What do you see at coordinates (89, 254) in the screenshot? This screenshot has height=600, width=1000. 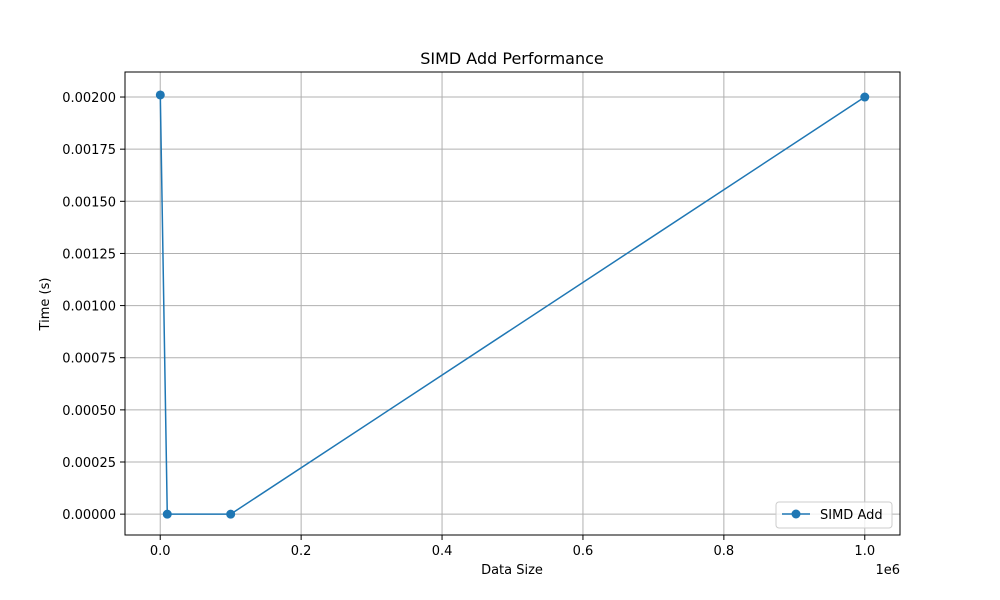 I see `y-tick-label: 0.00125` at bounding box center [89, 254].